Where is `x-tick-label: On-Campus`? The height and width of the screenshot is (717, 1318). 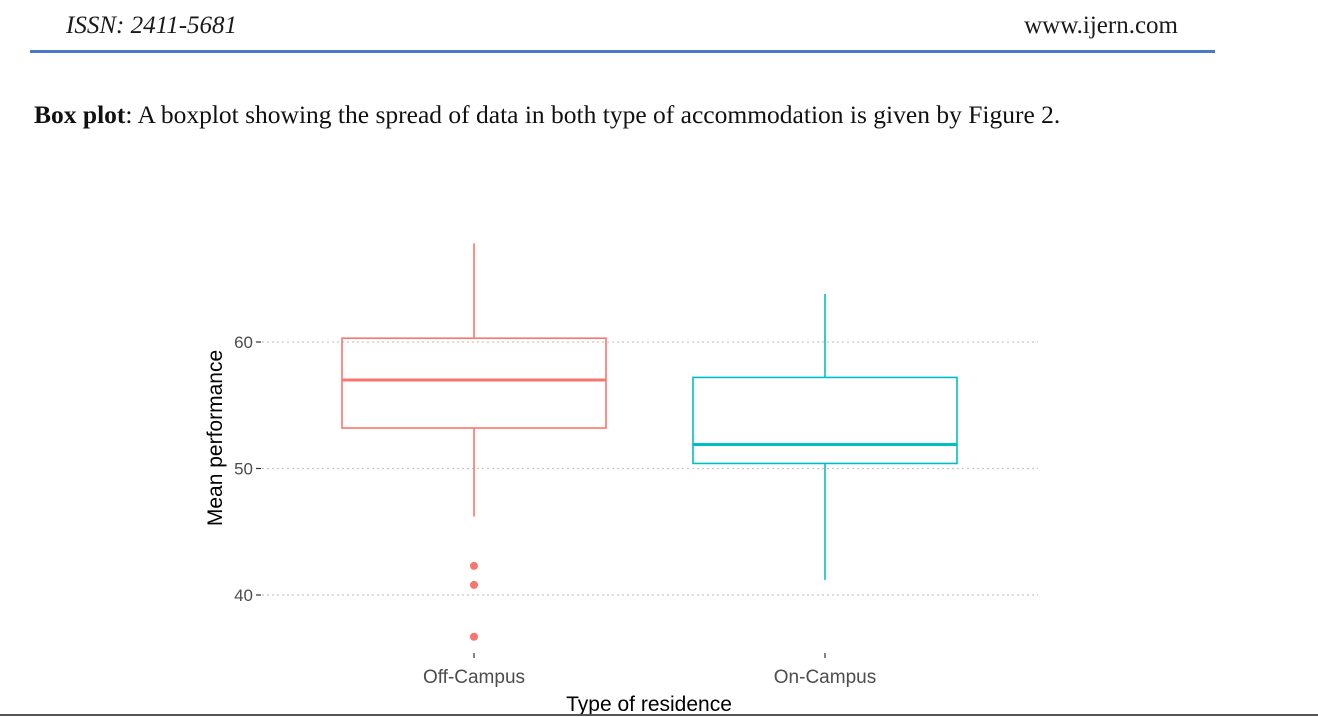 x-tick-label: On-Campus is located at coordinates (825, 677).